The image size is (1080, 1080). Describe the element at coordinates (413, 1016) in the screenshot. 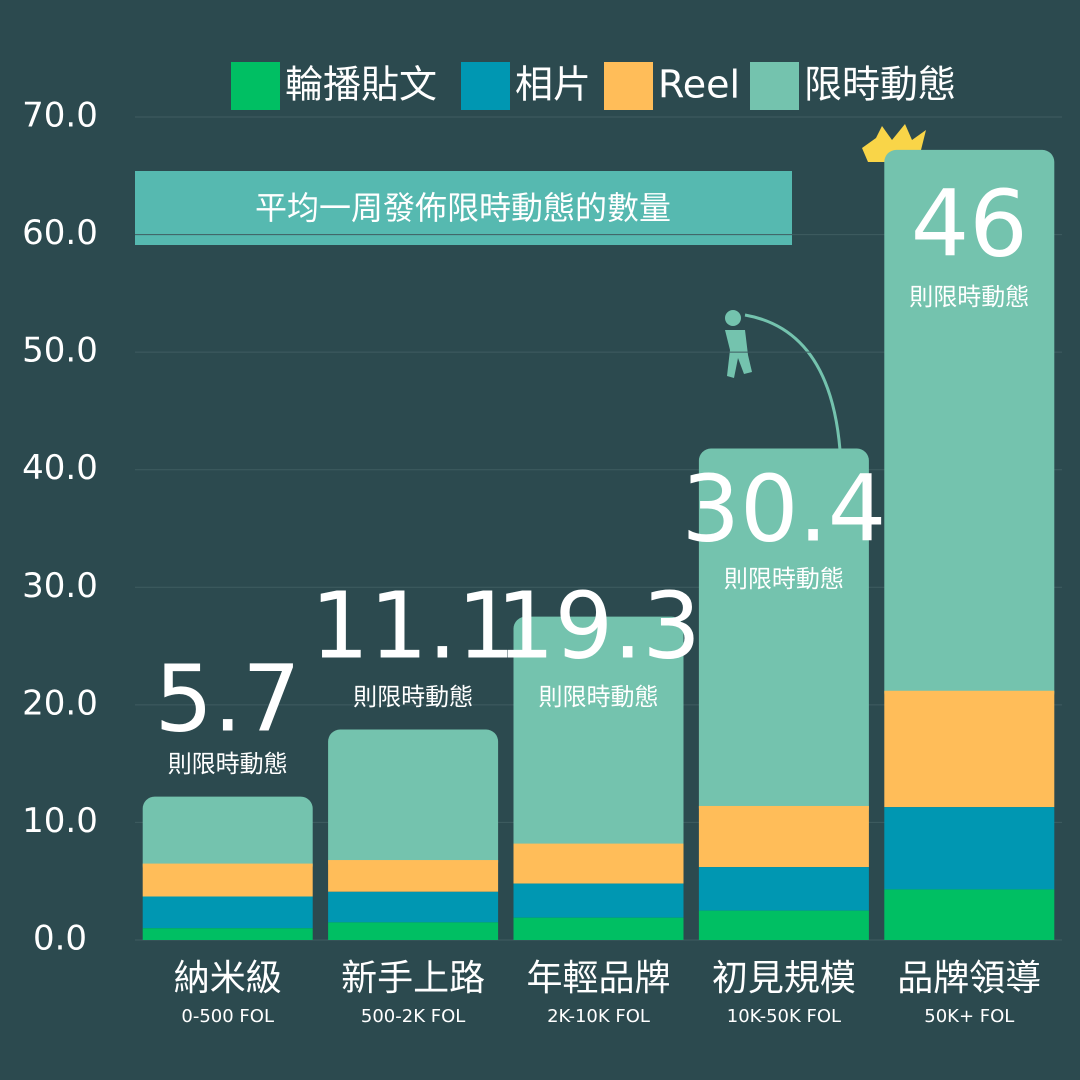

I see `x-tick-sublabel: 500-2K FOL` at that location.